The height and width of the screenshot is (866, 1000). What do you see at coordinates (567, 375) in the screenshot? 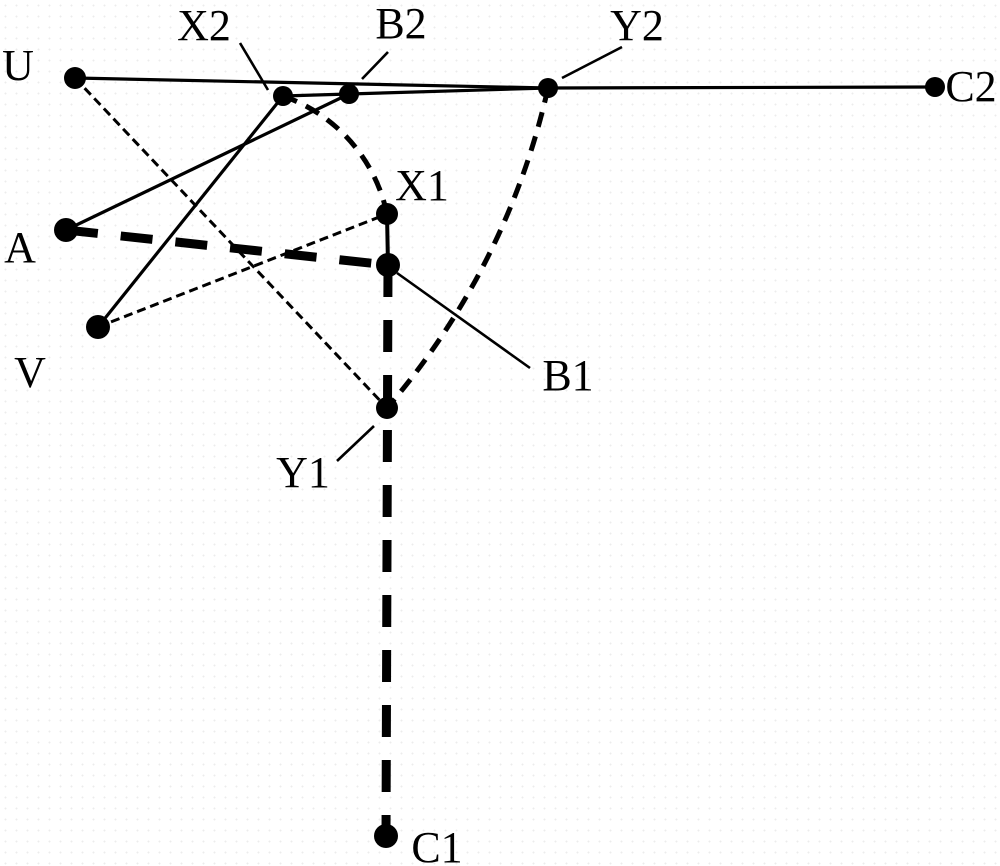
I see `label-B1: B1` at bounding box center [567, 375].